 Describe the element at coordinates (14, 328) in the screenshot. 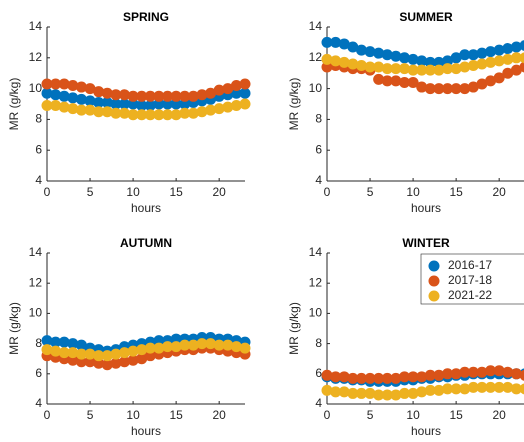

I see `y-axis-label: MR (g/kg)` at that location.